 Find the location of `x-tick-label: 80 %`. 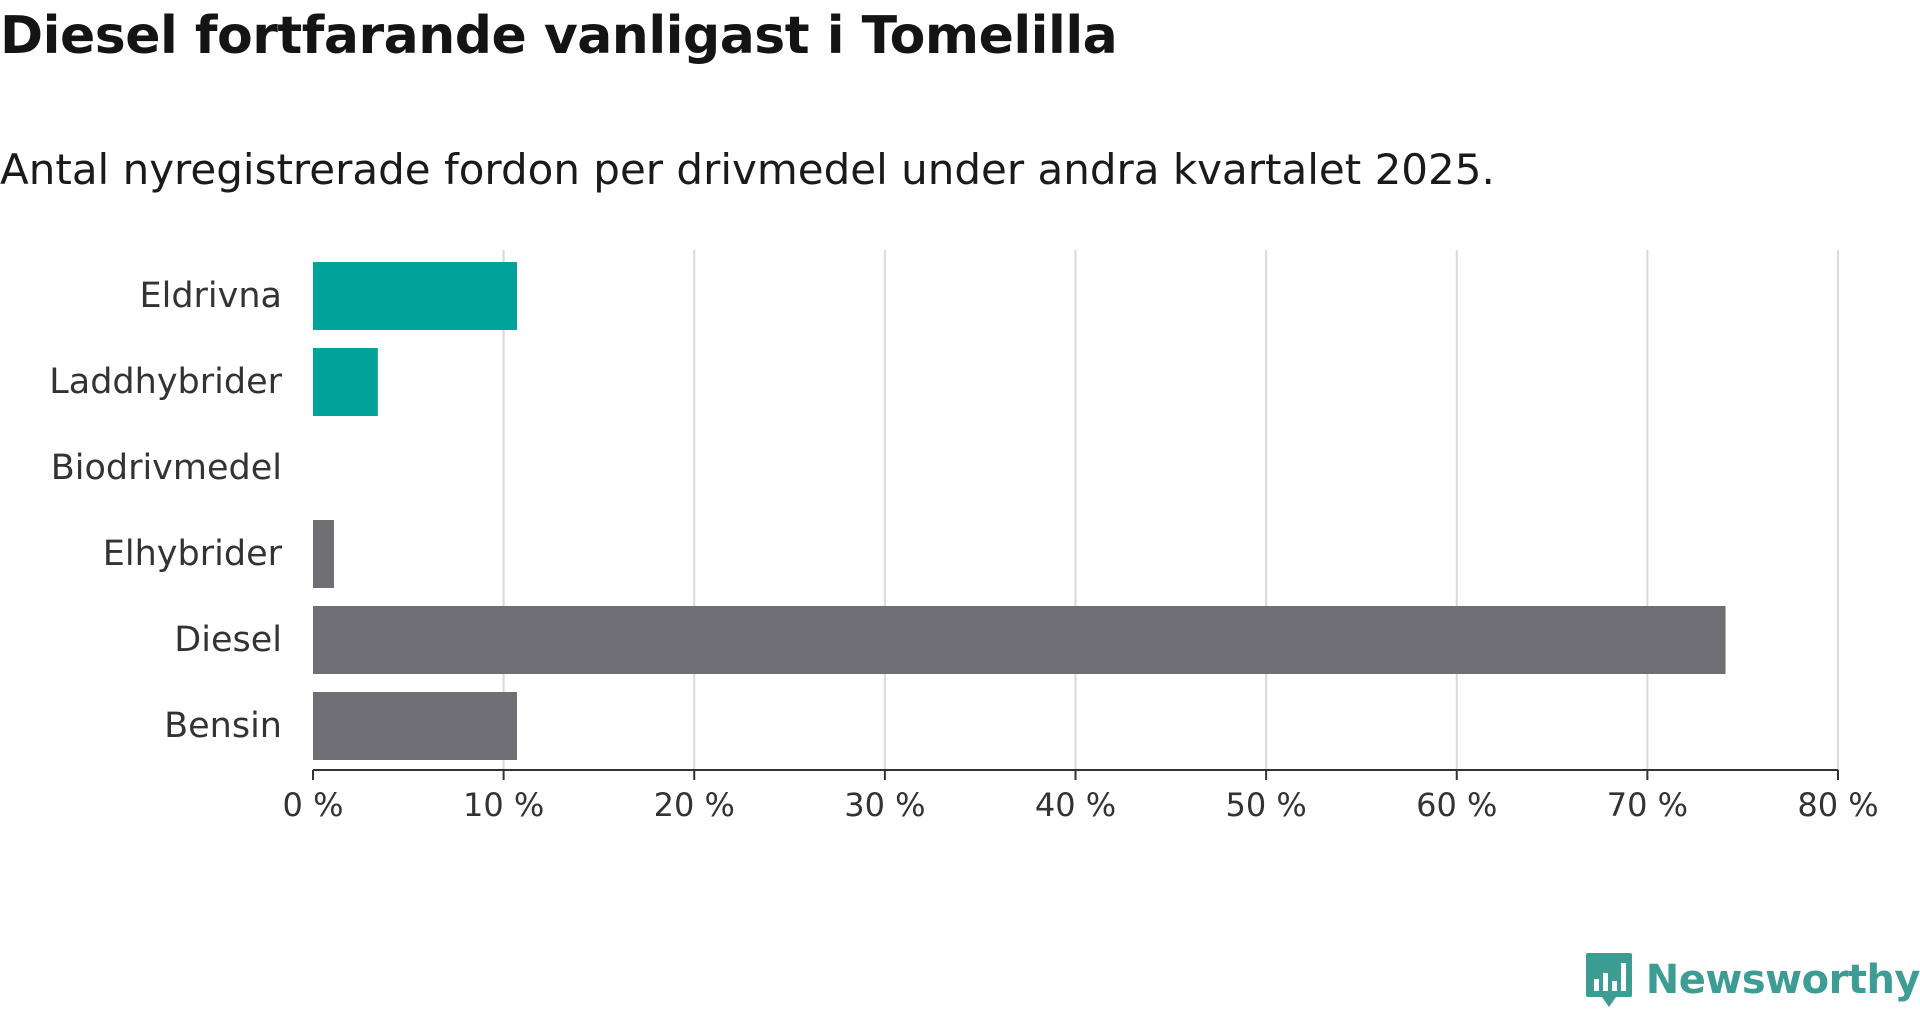

x-tick-label: 80 % is located at coordinates (1837, 805).